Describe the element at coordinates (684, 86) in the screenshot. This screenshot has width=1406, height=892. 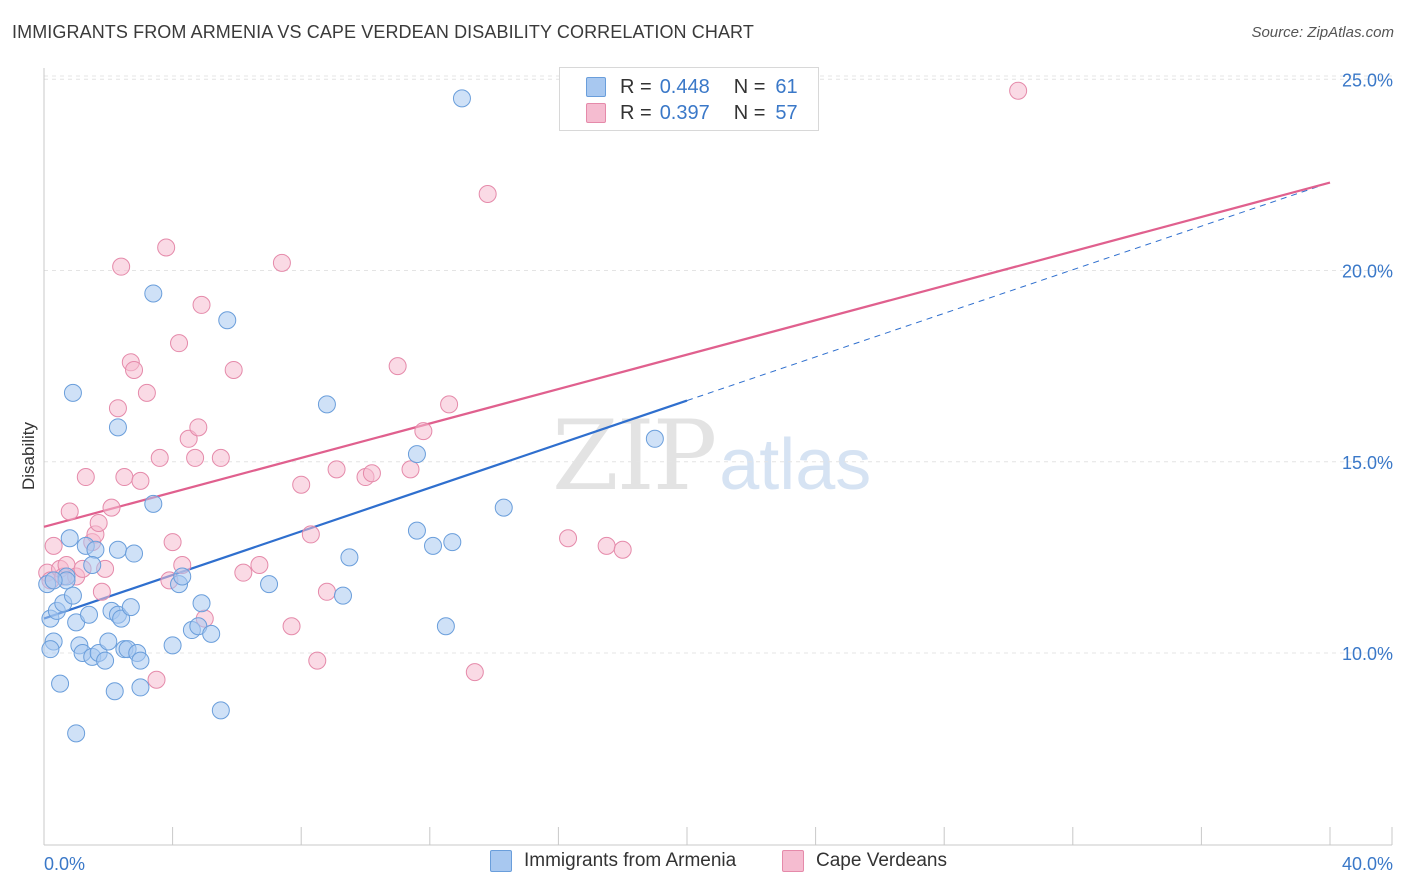
I see `legend-r-value: 0.448` at that location.